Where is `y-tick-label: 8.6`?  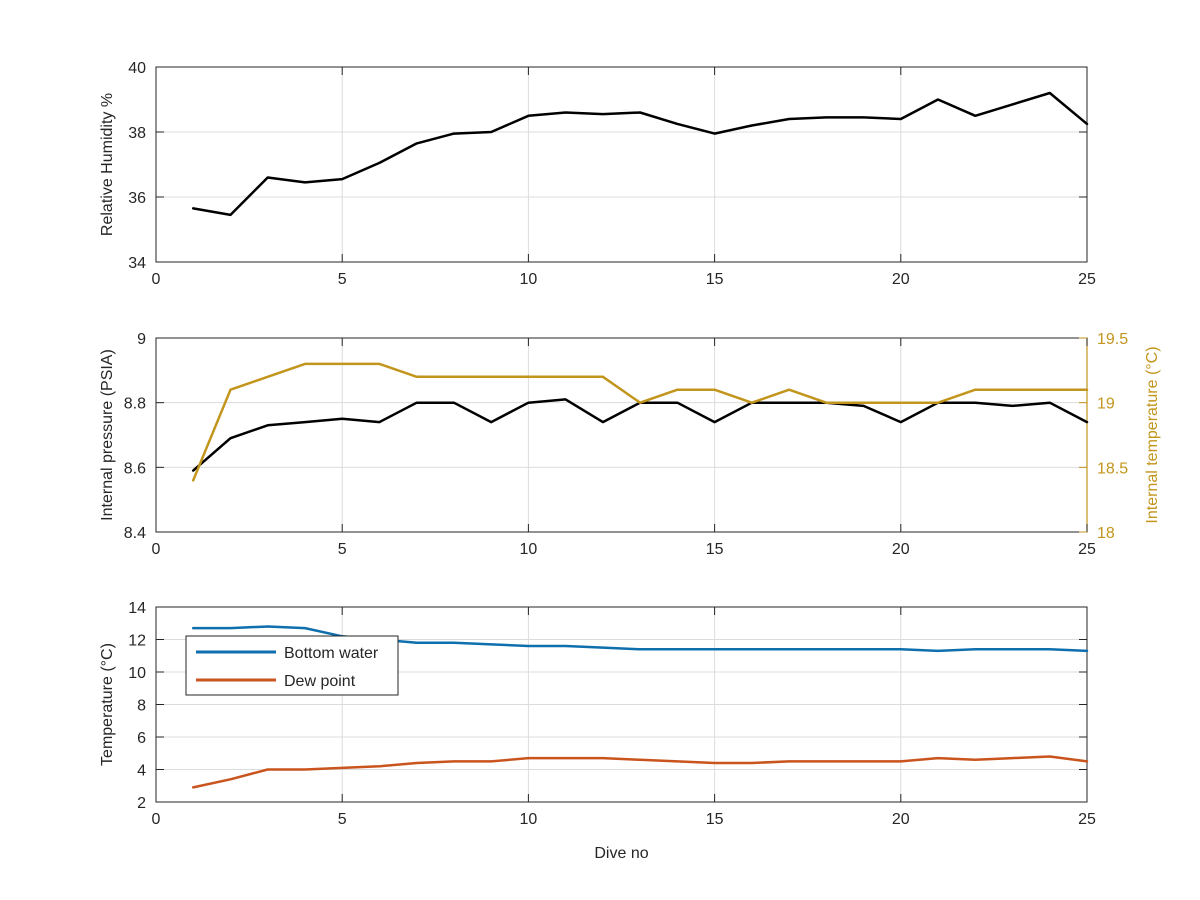 y-tick-label: 8.6 is located at coordinates (135, 468).